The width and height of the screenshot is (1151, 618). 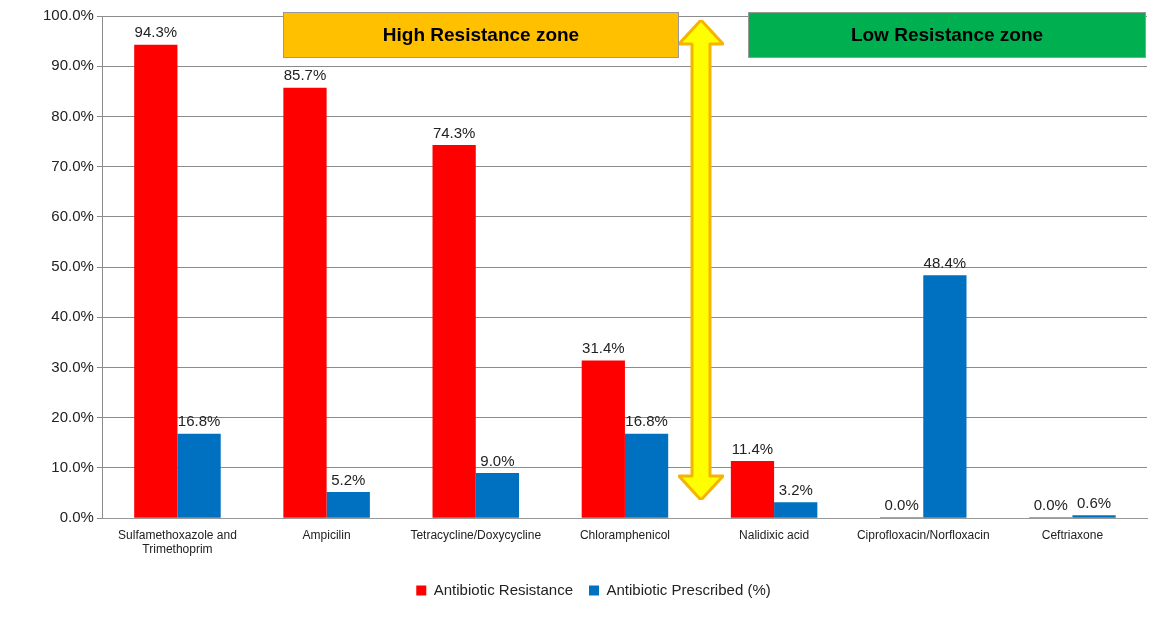 I want to click on annotation: High Resistance zone, so click(x=481, y=35).